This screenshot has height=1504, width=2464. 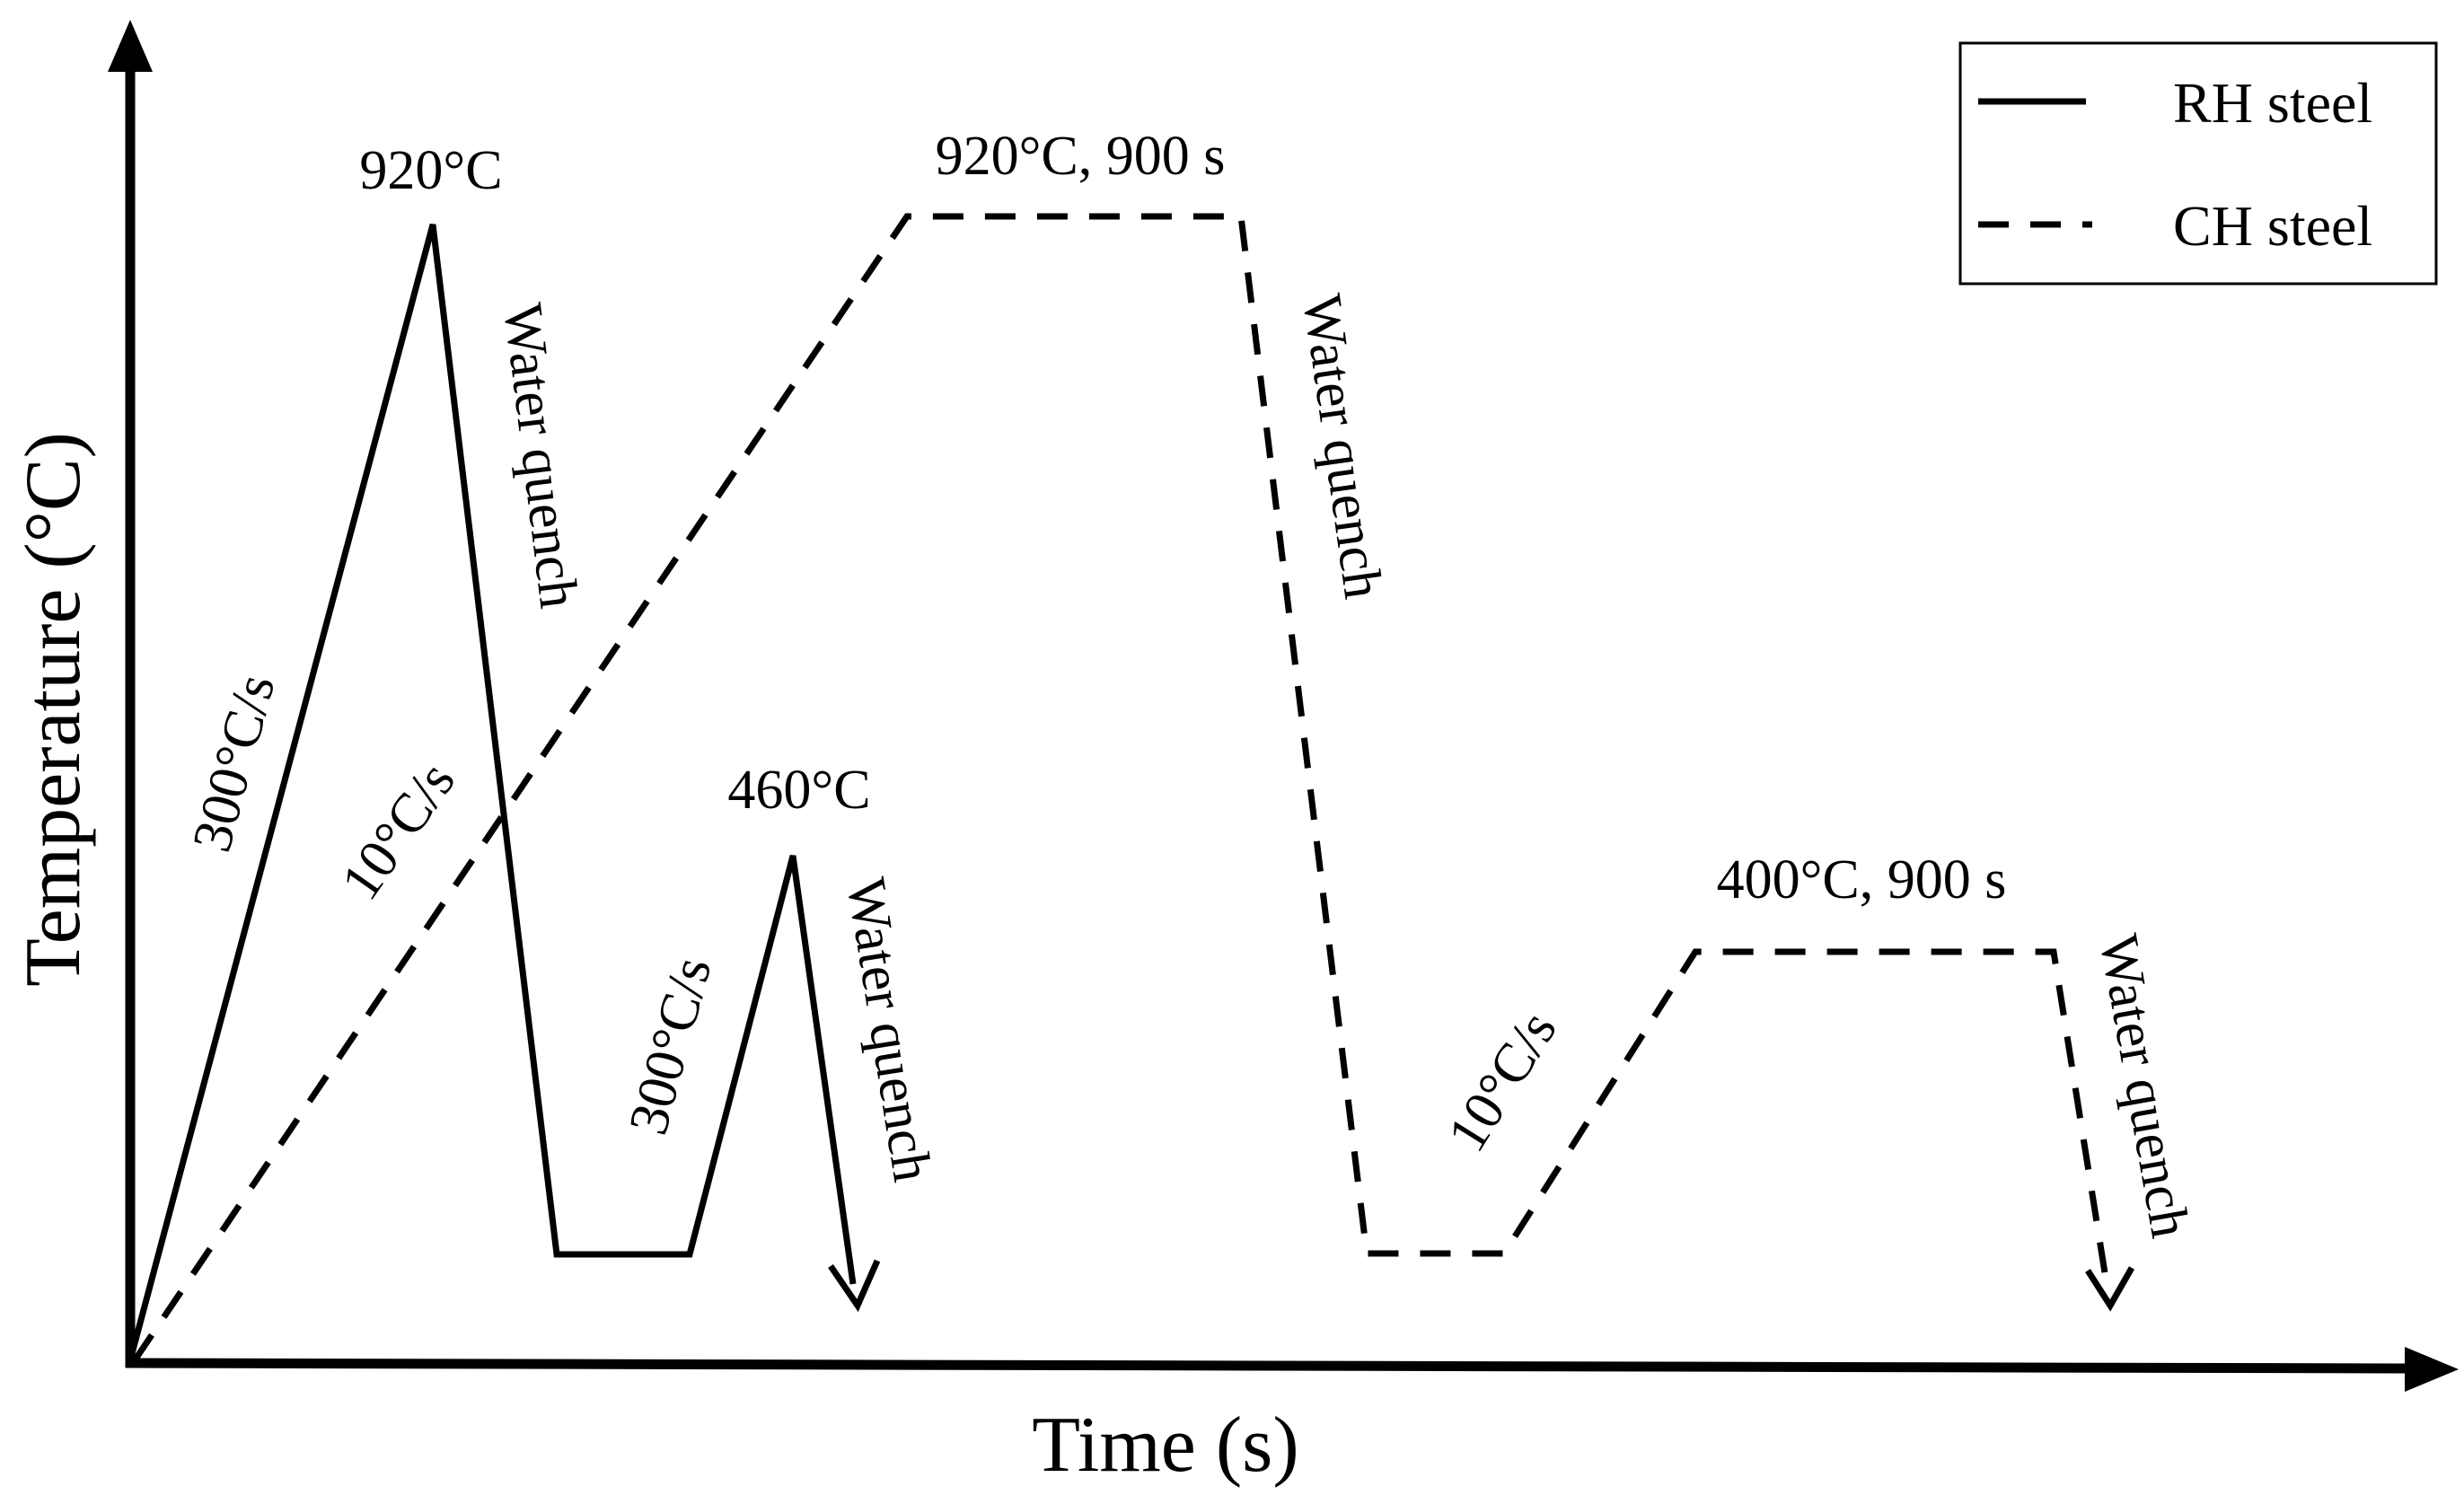 I want to click on y-axis-title: Temperature (°C), so click(x=53, y=709).